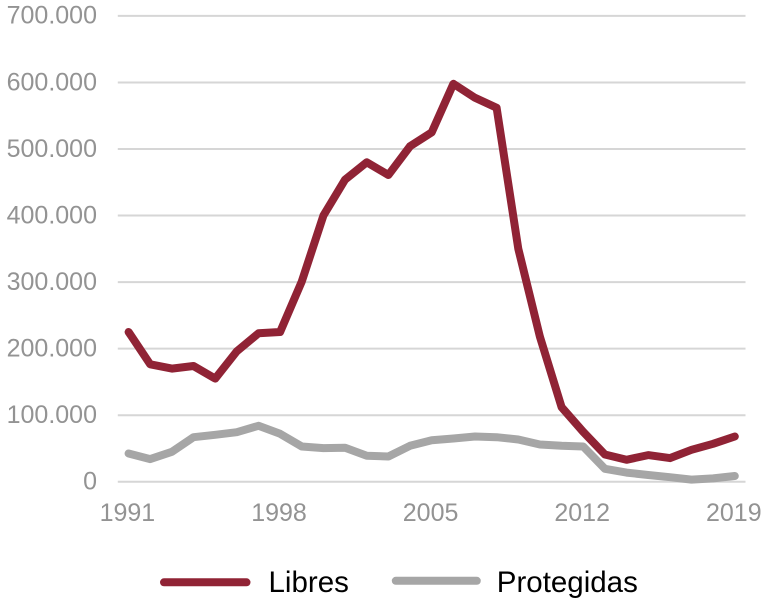  Describe the element at coordinates (90, 482) in the screenshot. I see `svg-text: 0` at that location.